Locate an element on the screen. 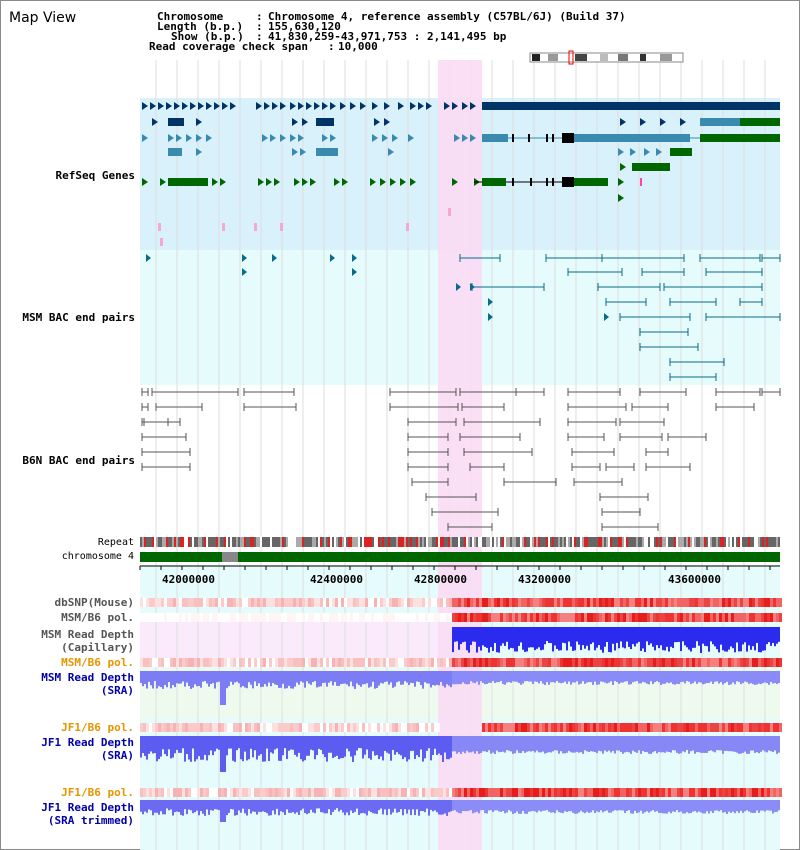  track-label-jf1-depth-sra: JF1 Read Depth (SRA) is located at coordinates (87, 749).